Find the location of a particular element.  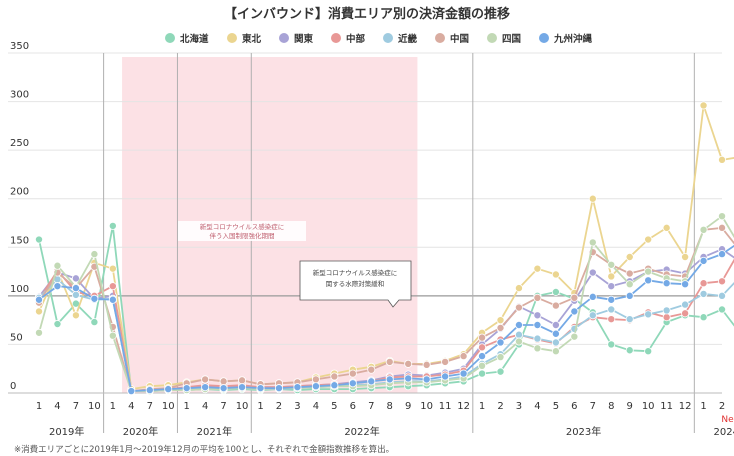

x-tick-label: 3 is located at coordinates (297, 406).